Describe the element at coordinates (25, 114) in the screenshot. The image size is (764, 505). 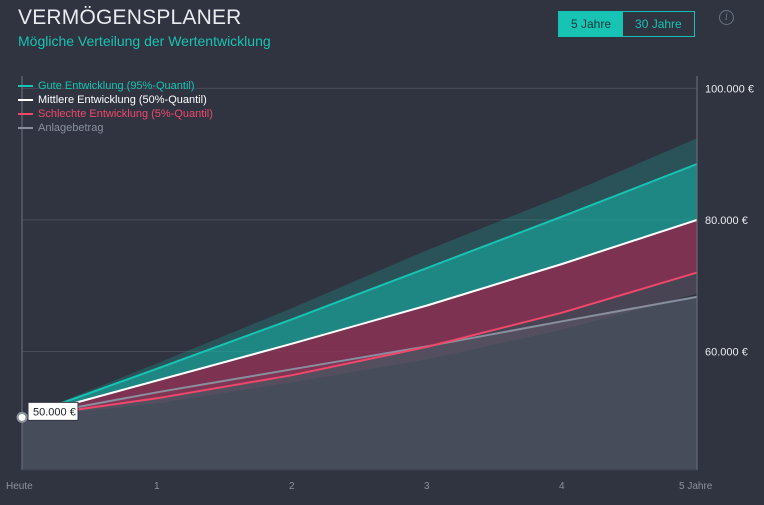
I see `legend-swatch-bad` at that location.